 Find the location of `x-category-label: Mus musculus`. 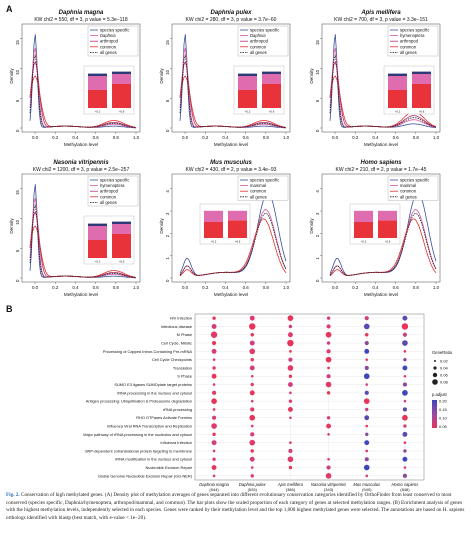

x-category-label: Mus musculus is located at coordinates (367, 484).